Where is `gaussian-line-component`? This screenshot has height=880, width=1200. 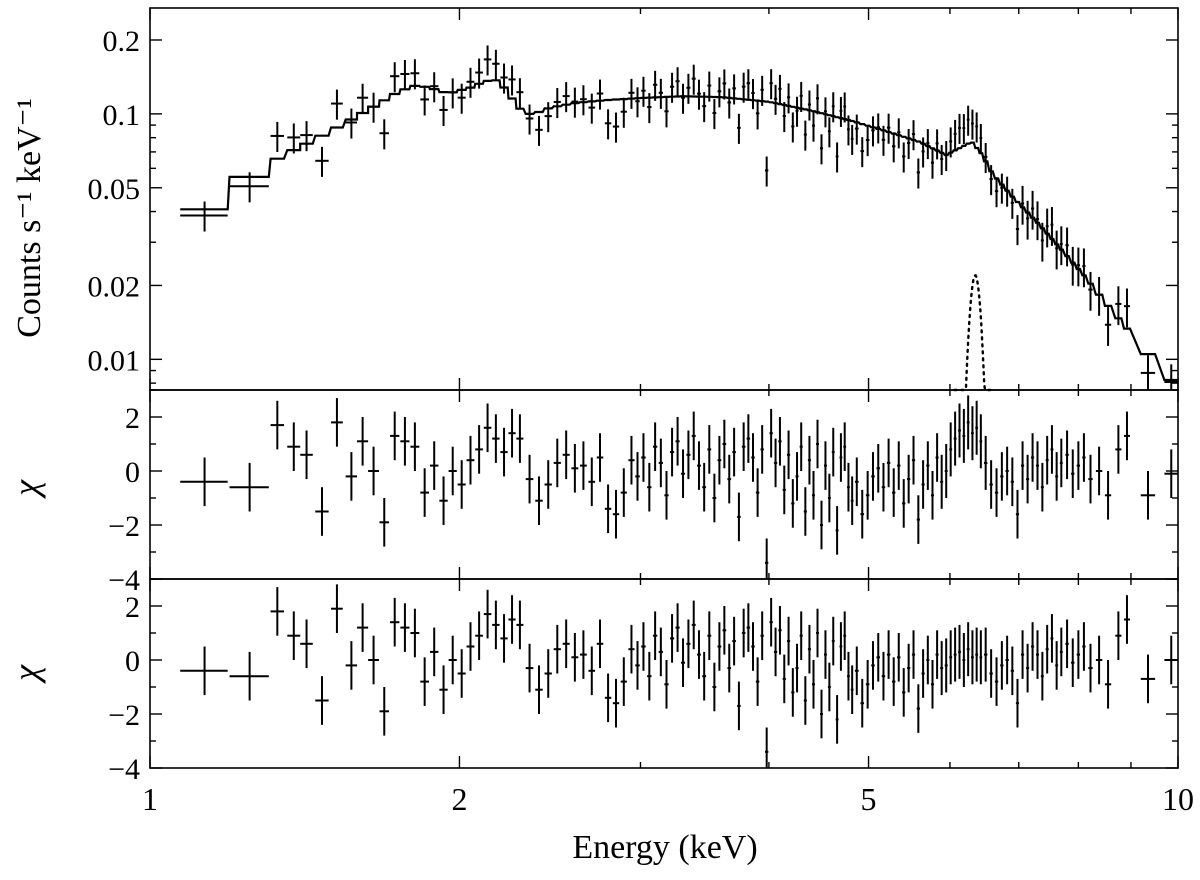 gaussian-line-component is located at coordinates (975, 333).